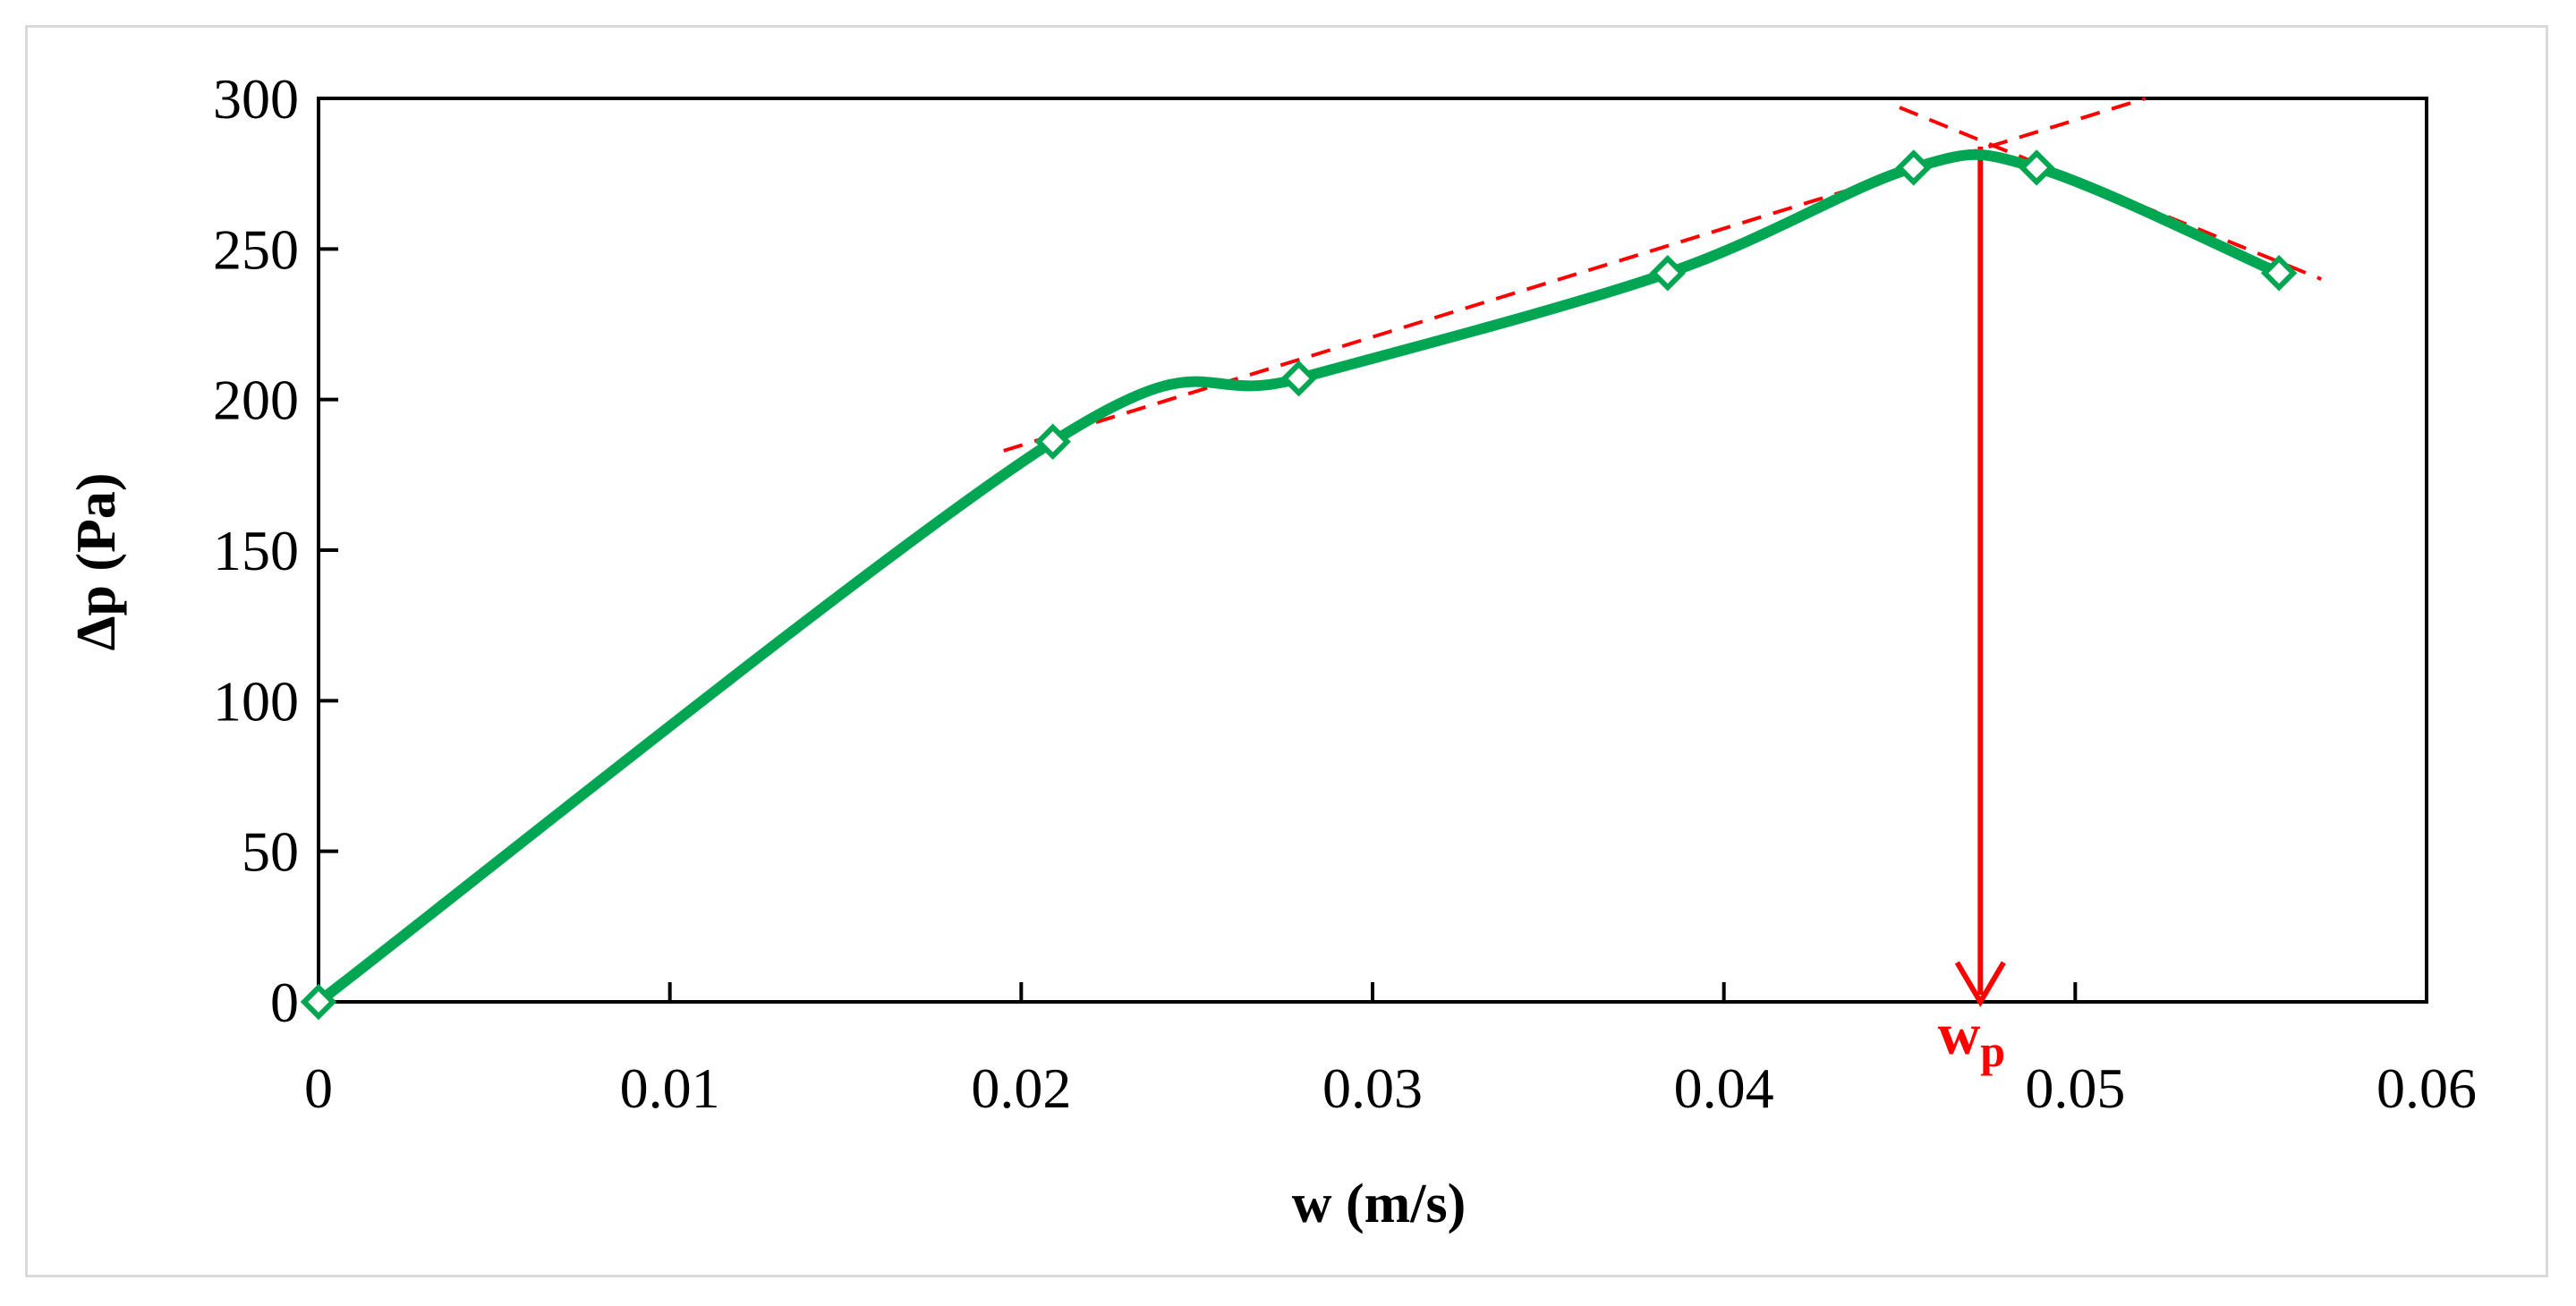 This screenshot has width=2576, height=1306. Describe the element at coordinates (1959, 1035) in the screenshot. I see `wp-label-main: w` at that location.